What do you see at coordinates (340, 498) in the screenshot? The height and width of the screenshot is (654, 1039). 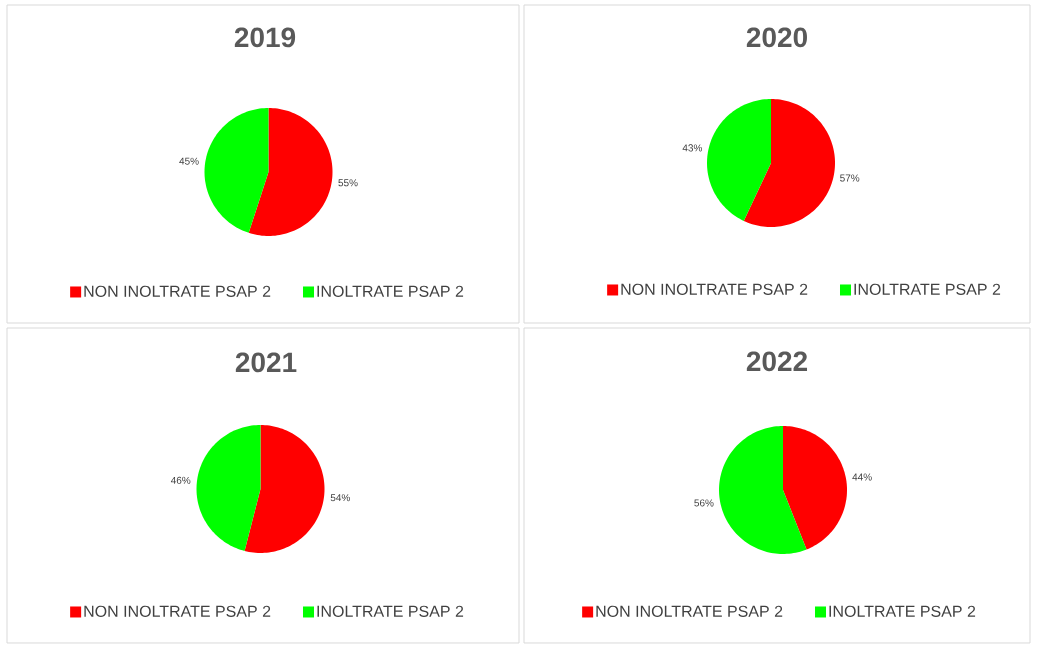 I see `data-label: 54%` at bounding box center [340, 498].